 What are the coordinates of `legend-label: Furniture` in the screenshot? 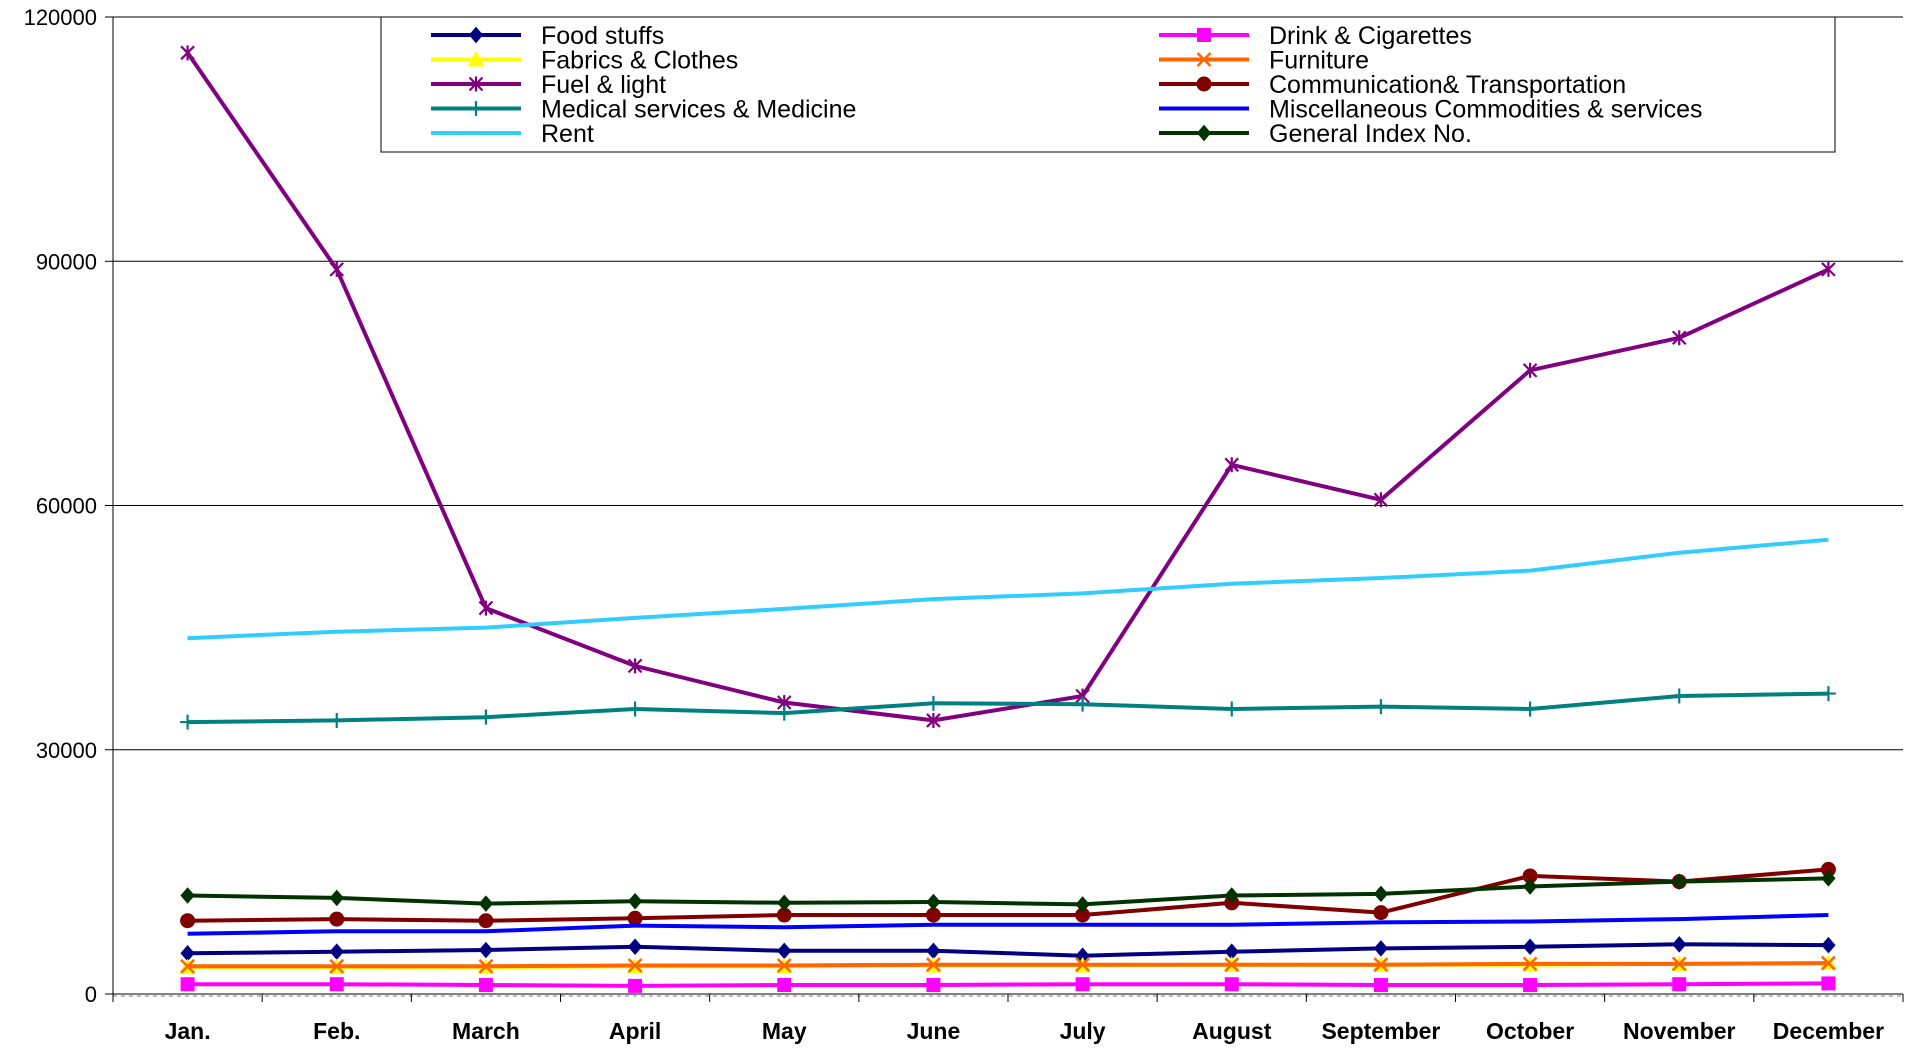 It's located at (1319, 61).